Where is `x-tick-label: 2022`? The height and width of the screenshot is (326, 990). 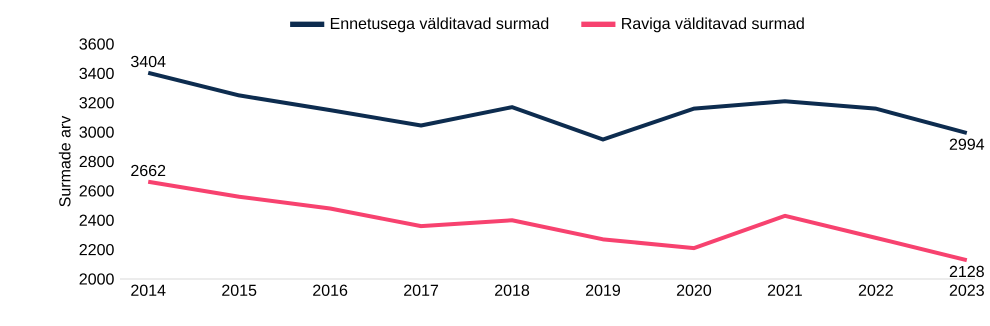
x-tick-label: 2022 is located at coordinates (875, 290).